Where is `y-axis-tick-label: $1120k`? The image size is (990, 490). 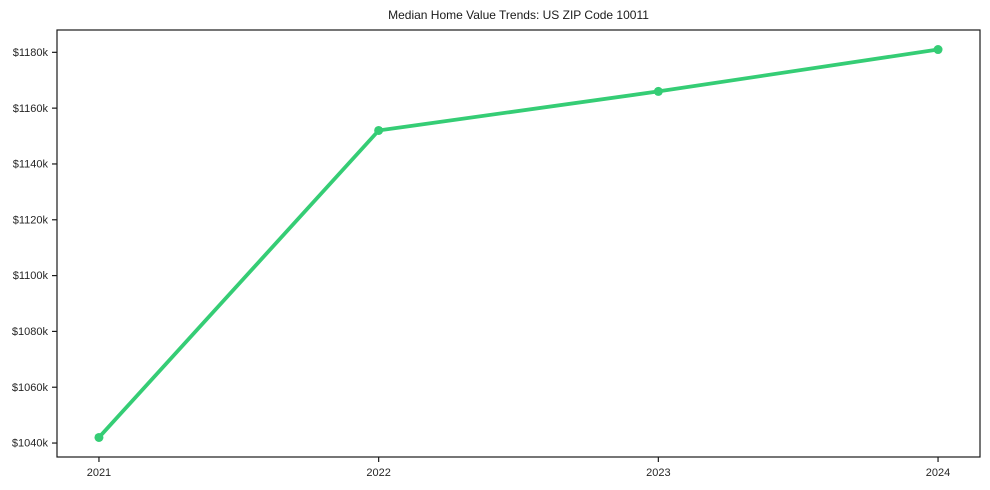 y-axis-tick-label: $1120k is located at coordinates (31, 220).